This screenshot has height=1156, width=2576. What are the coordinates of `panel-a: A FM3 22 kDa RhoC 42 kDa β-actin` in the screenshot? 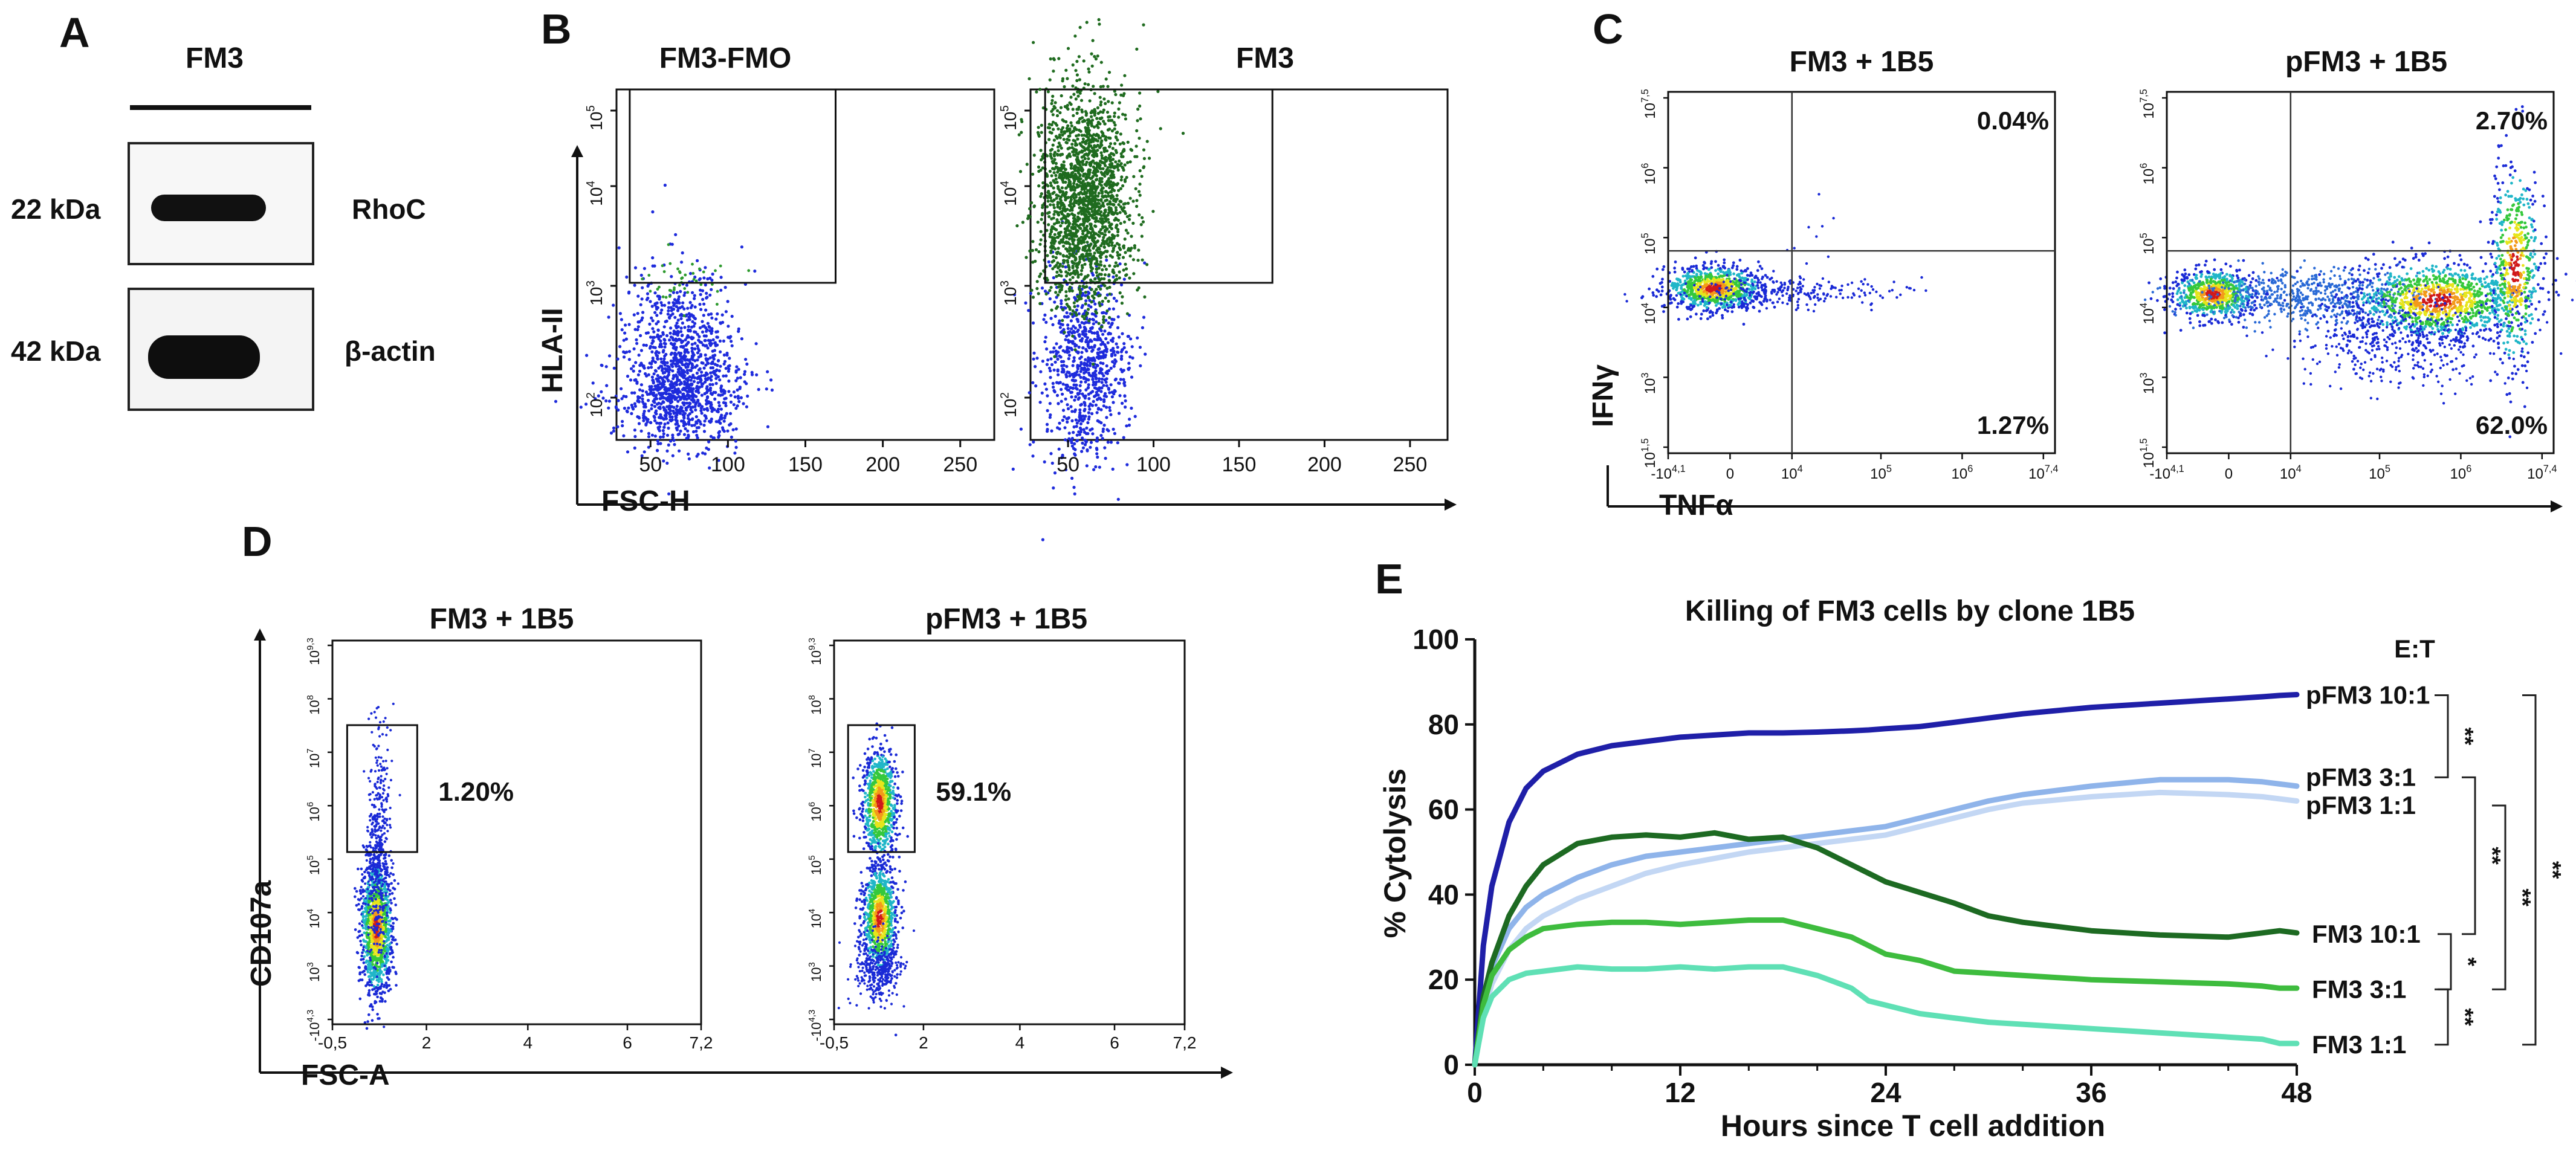 It's located at (223, 210).